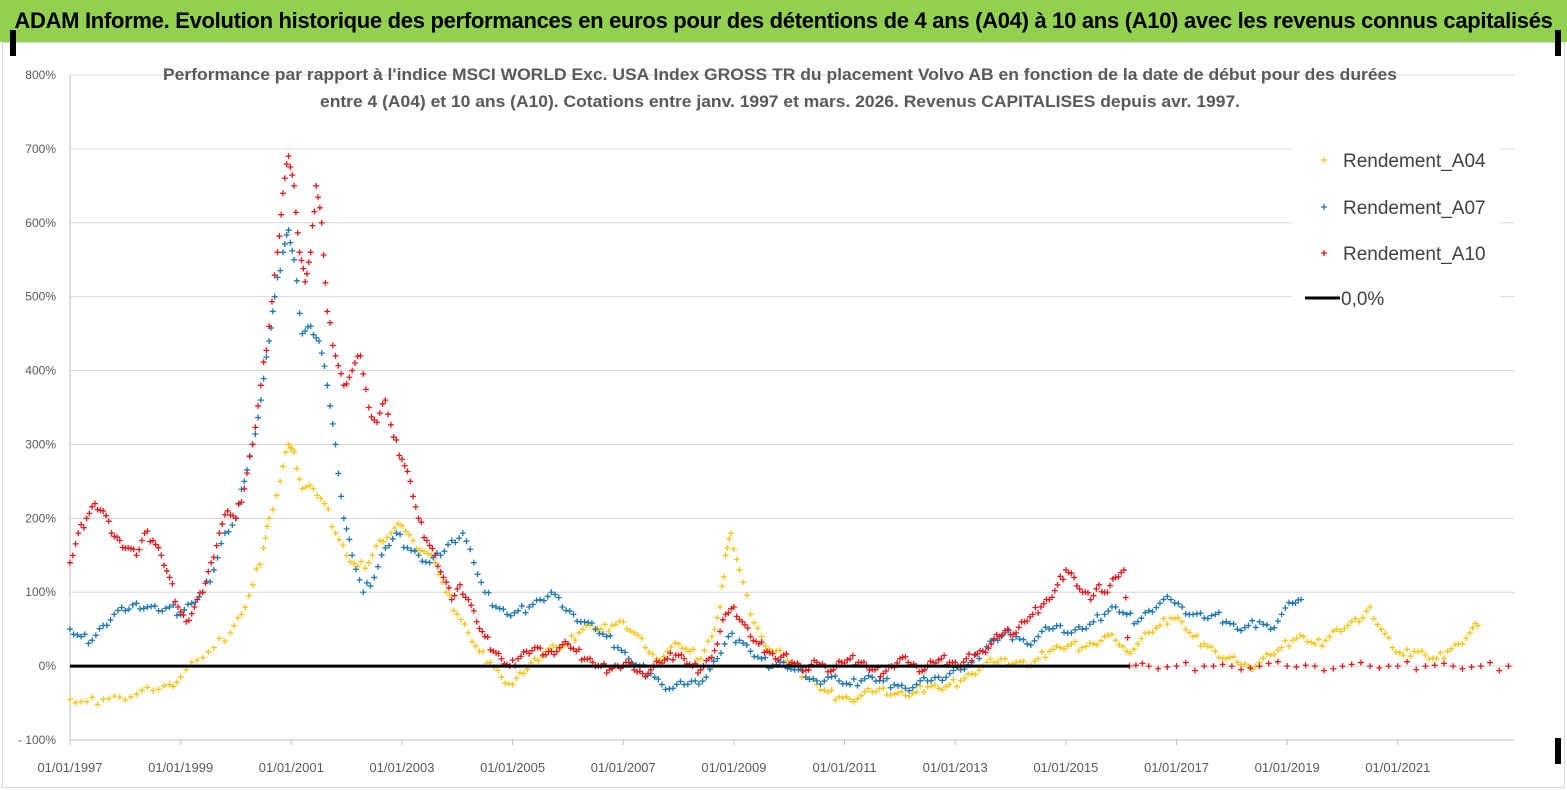  Describe the element at coordinates (1558, 43) in the screenshot. I see `corner-marker` at that location.